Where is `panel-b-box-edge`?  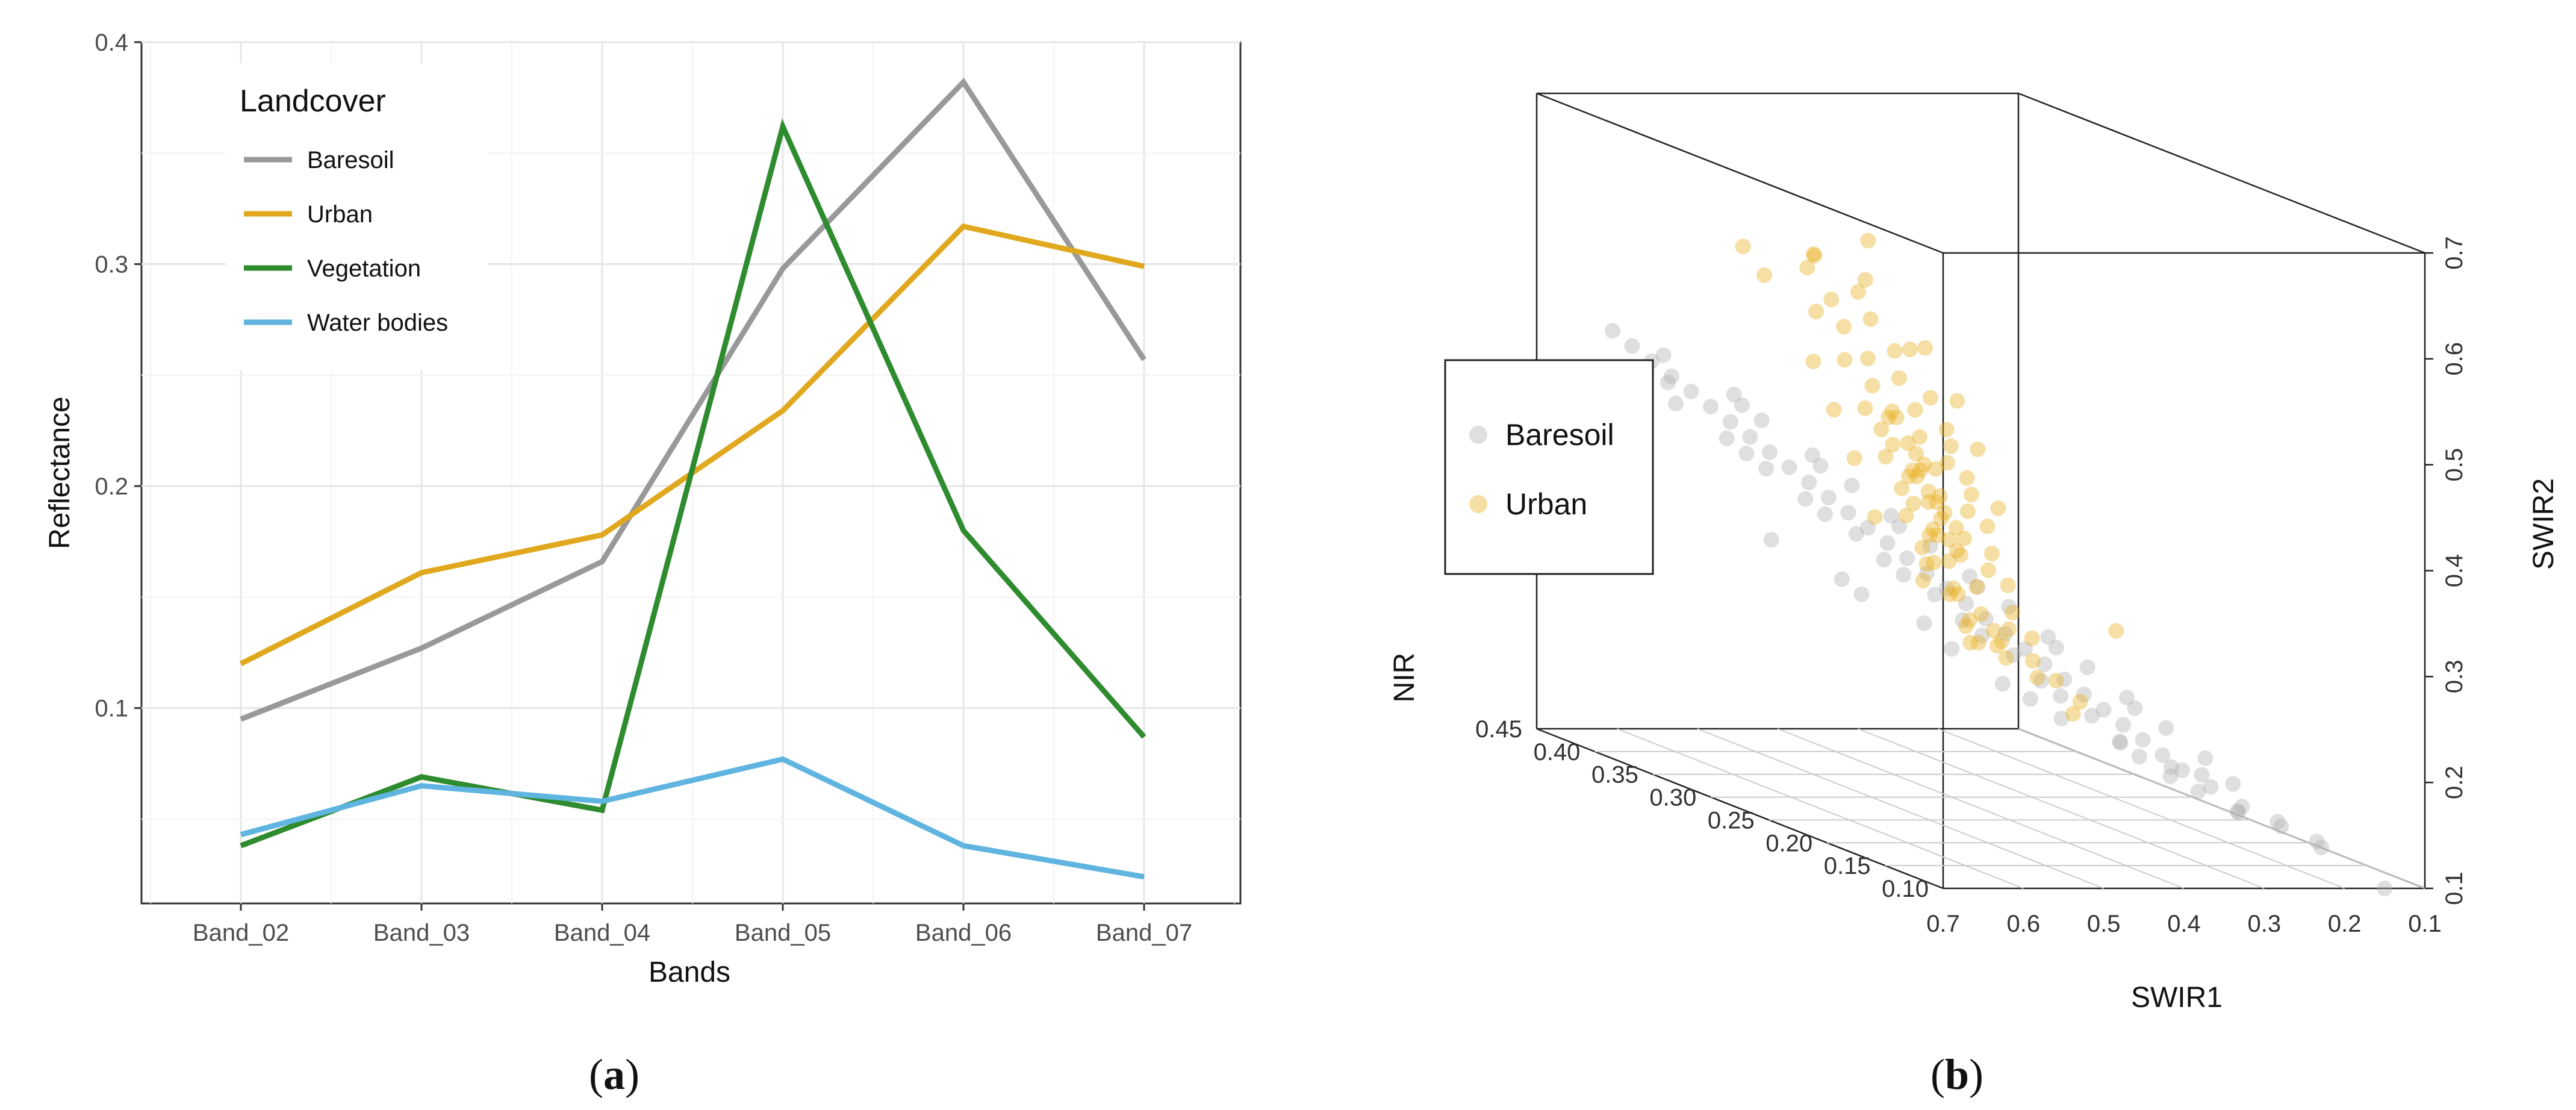
panel-b-box-edge is located at coordinates (1740, 809).